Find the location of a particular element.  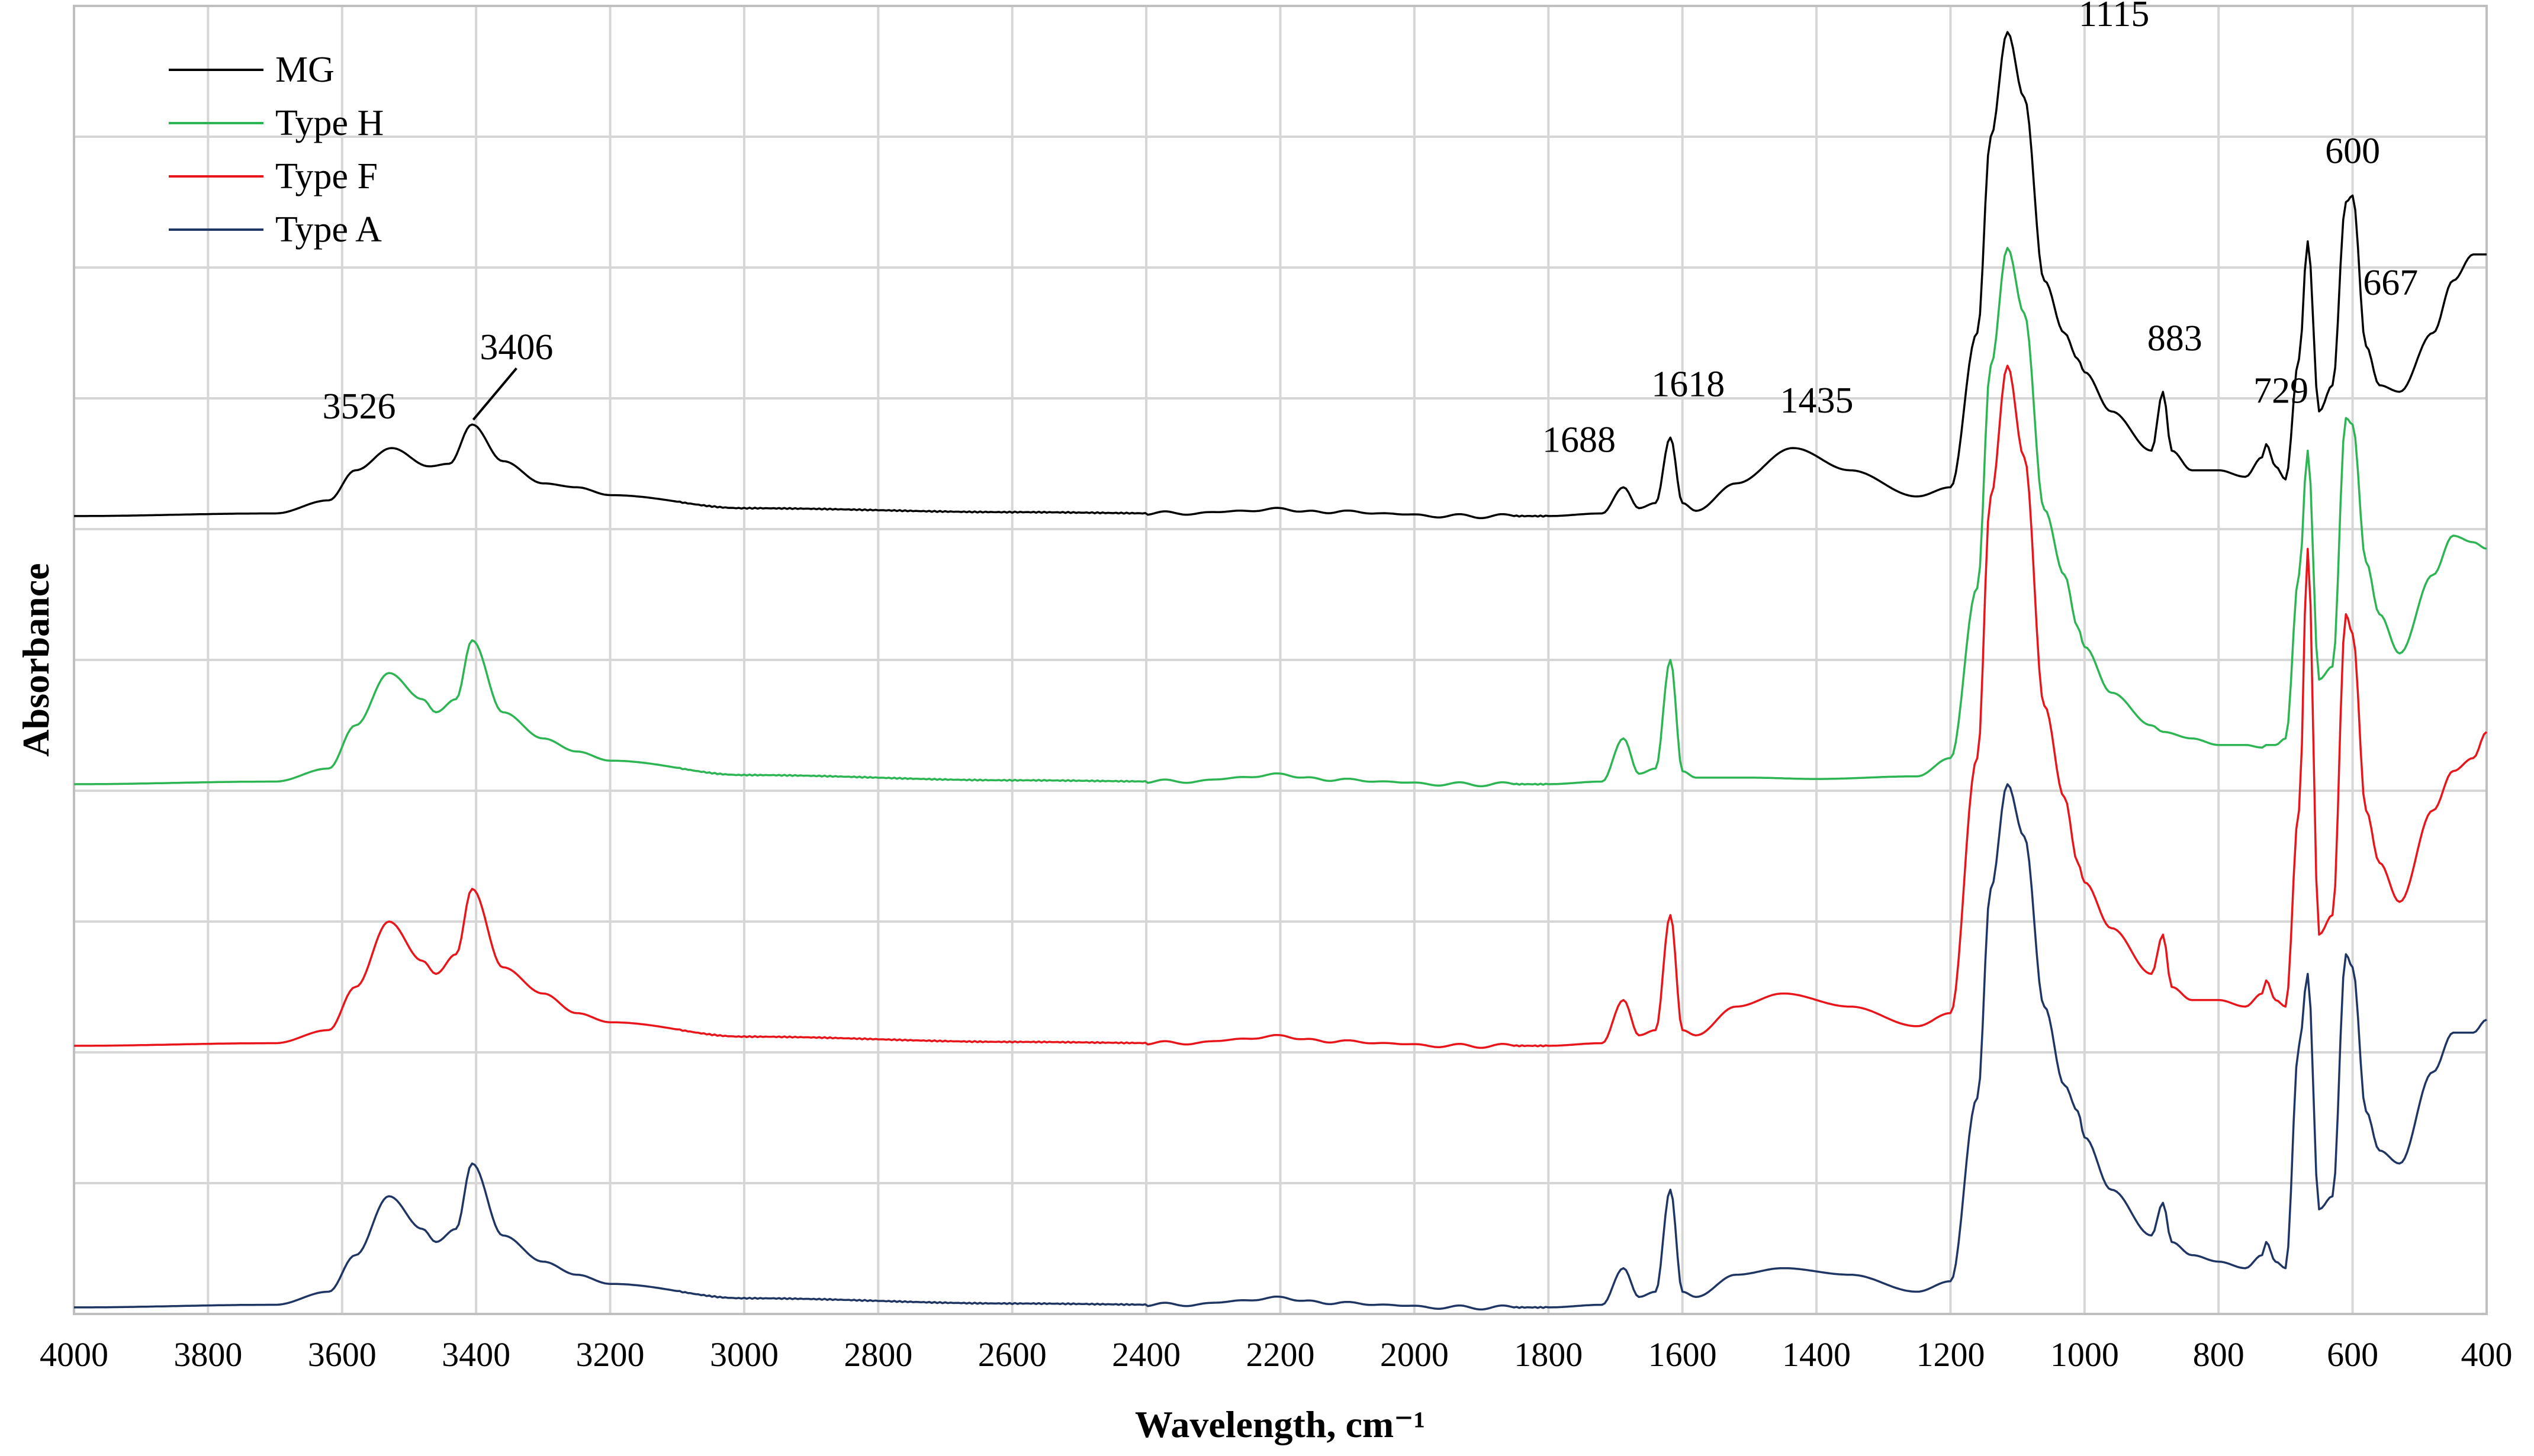

x-tick-label: 400 is located at coordinates (2487, 1354).